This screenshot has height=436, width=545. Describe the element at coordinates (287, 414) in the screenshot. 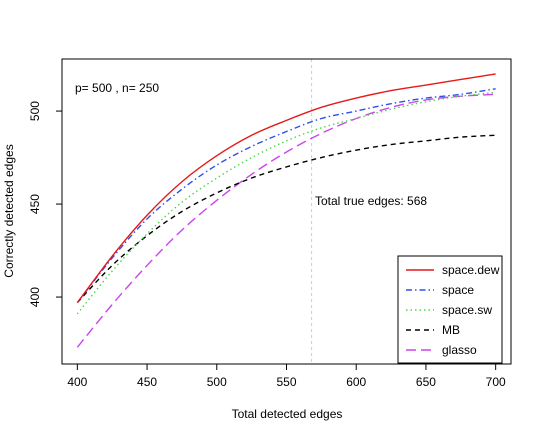

I see `x-axis-label: Total detected edges` at that location.